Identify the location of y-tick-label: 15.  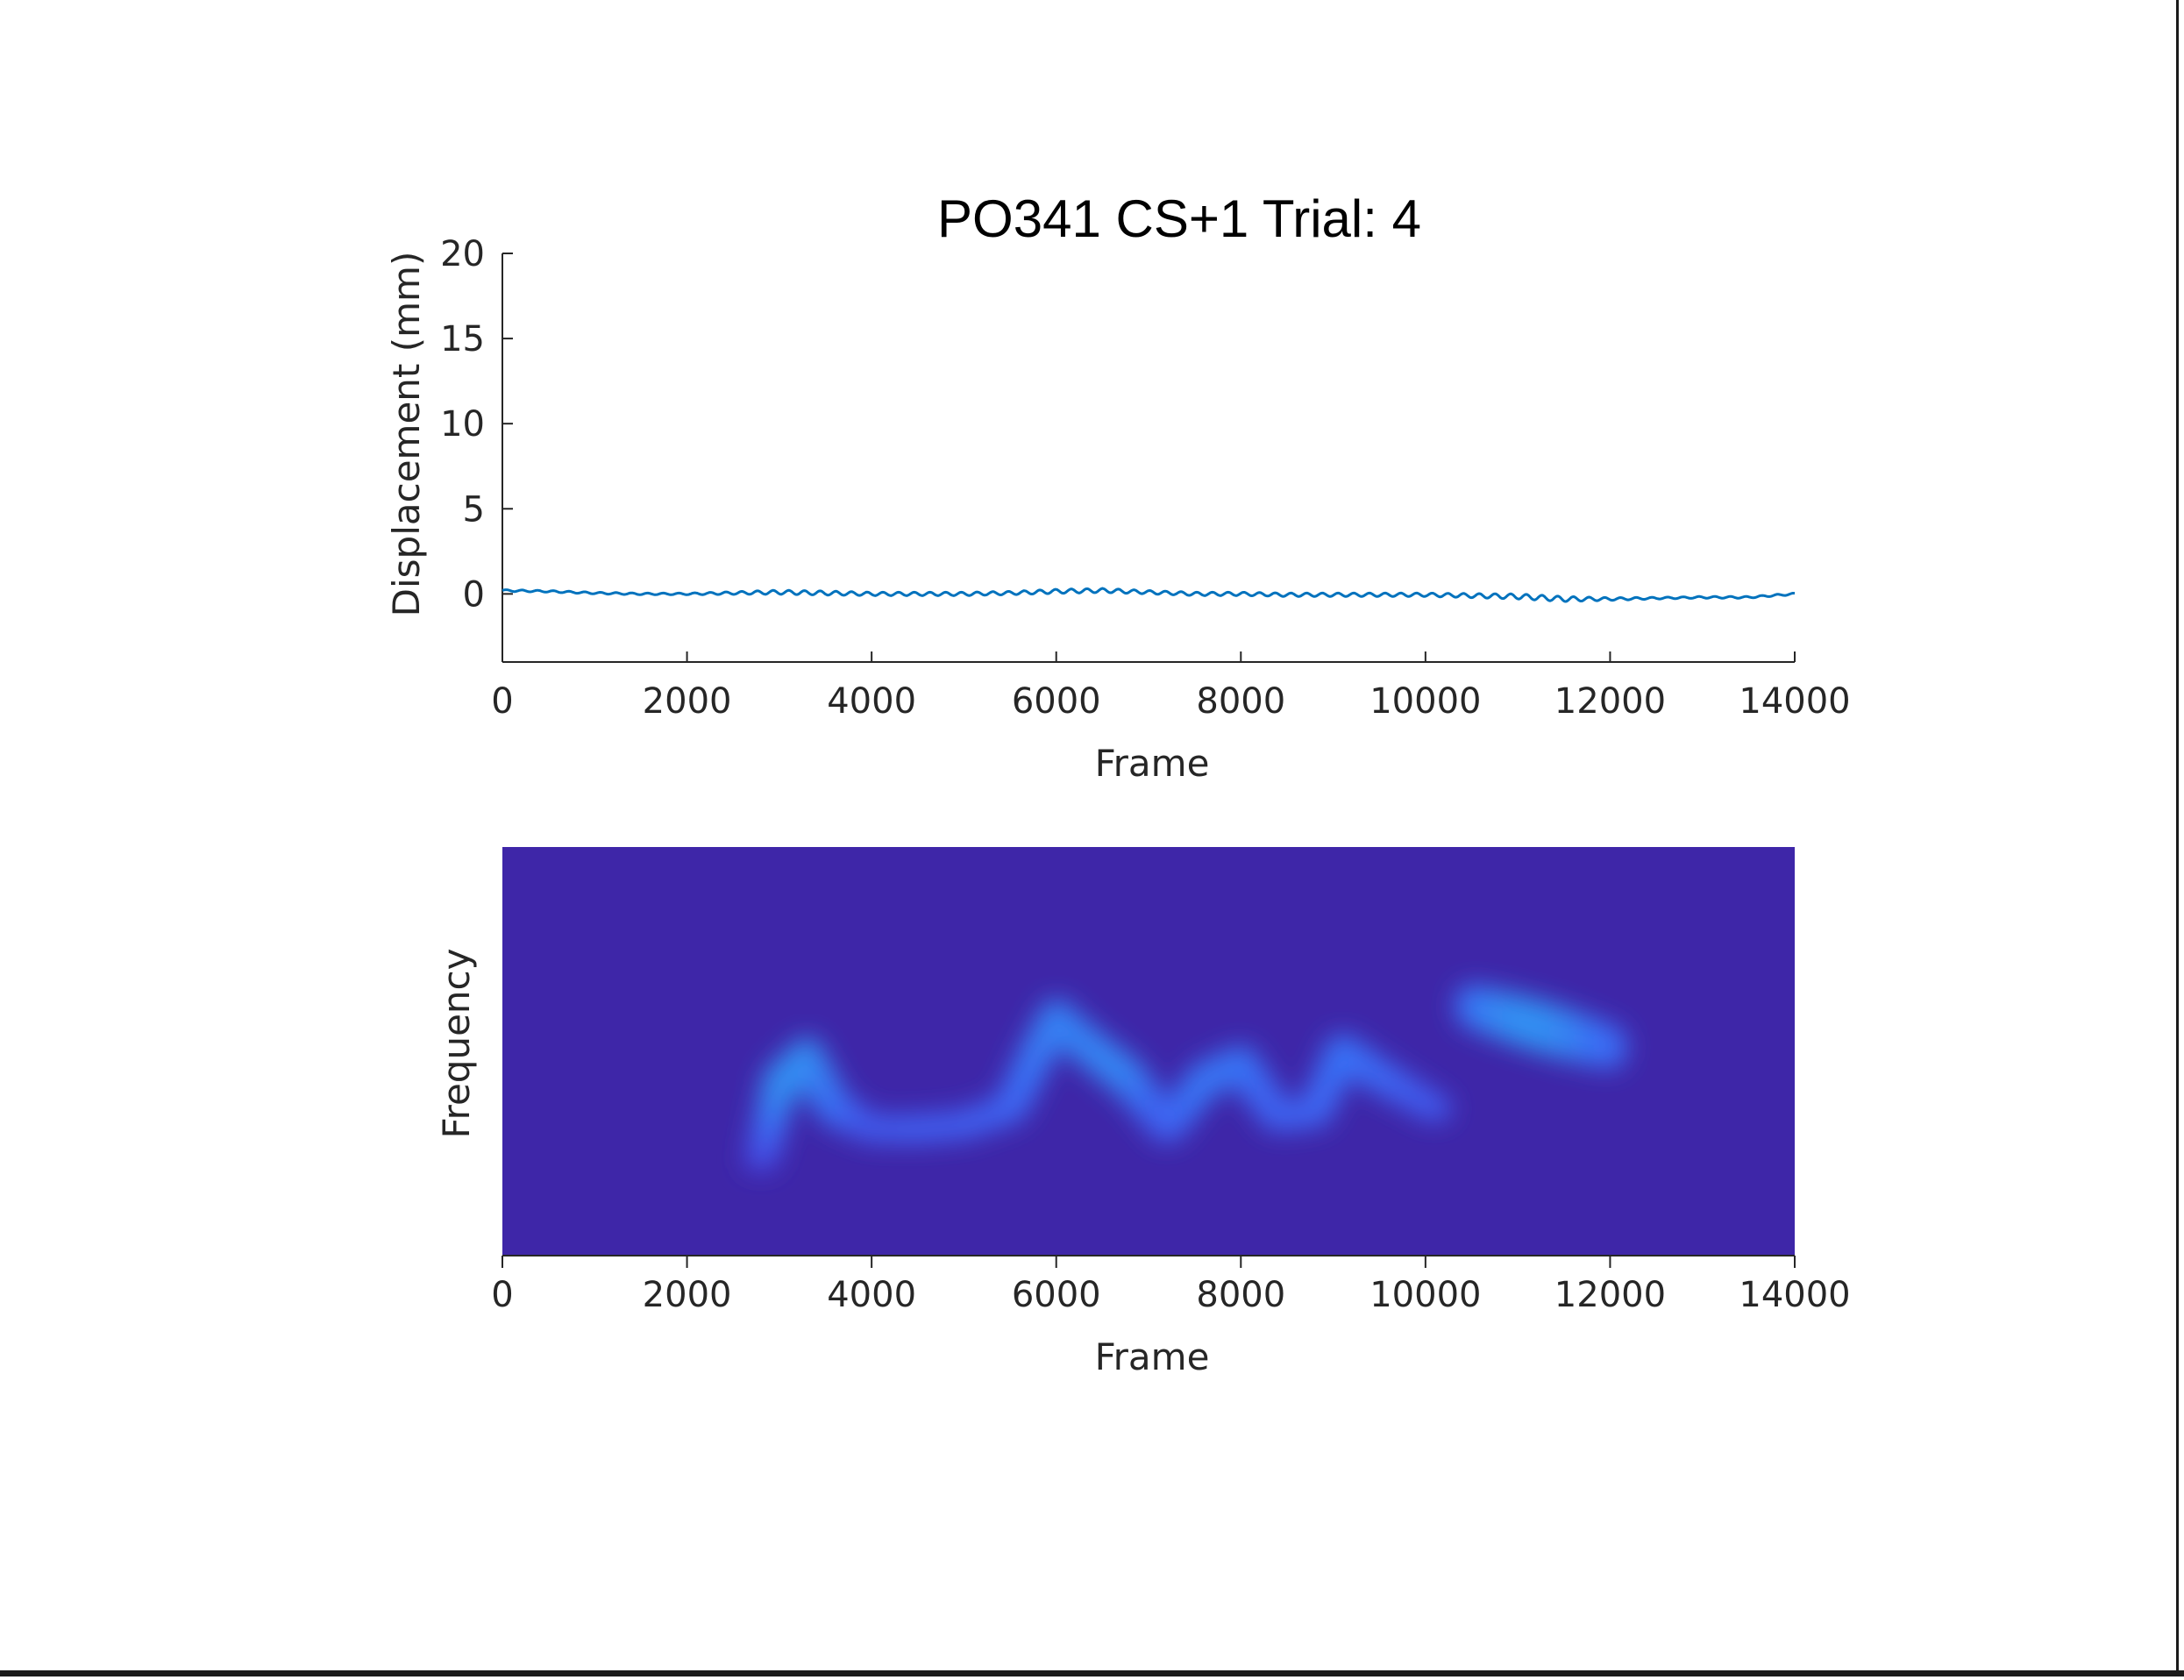
(462, 339).